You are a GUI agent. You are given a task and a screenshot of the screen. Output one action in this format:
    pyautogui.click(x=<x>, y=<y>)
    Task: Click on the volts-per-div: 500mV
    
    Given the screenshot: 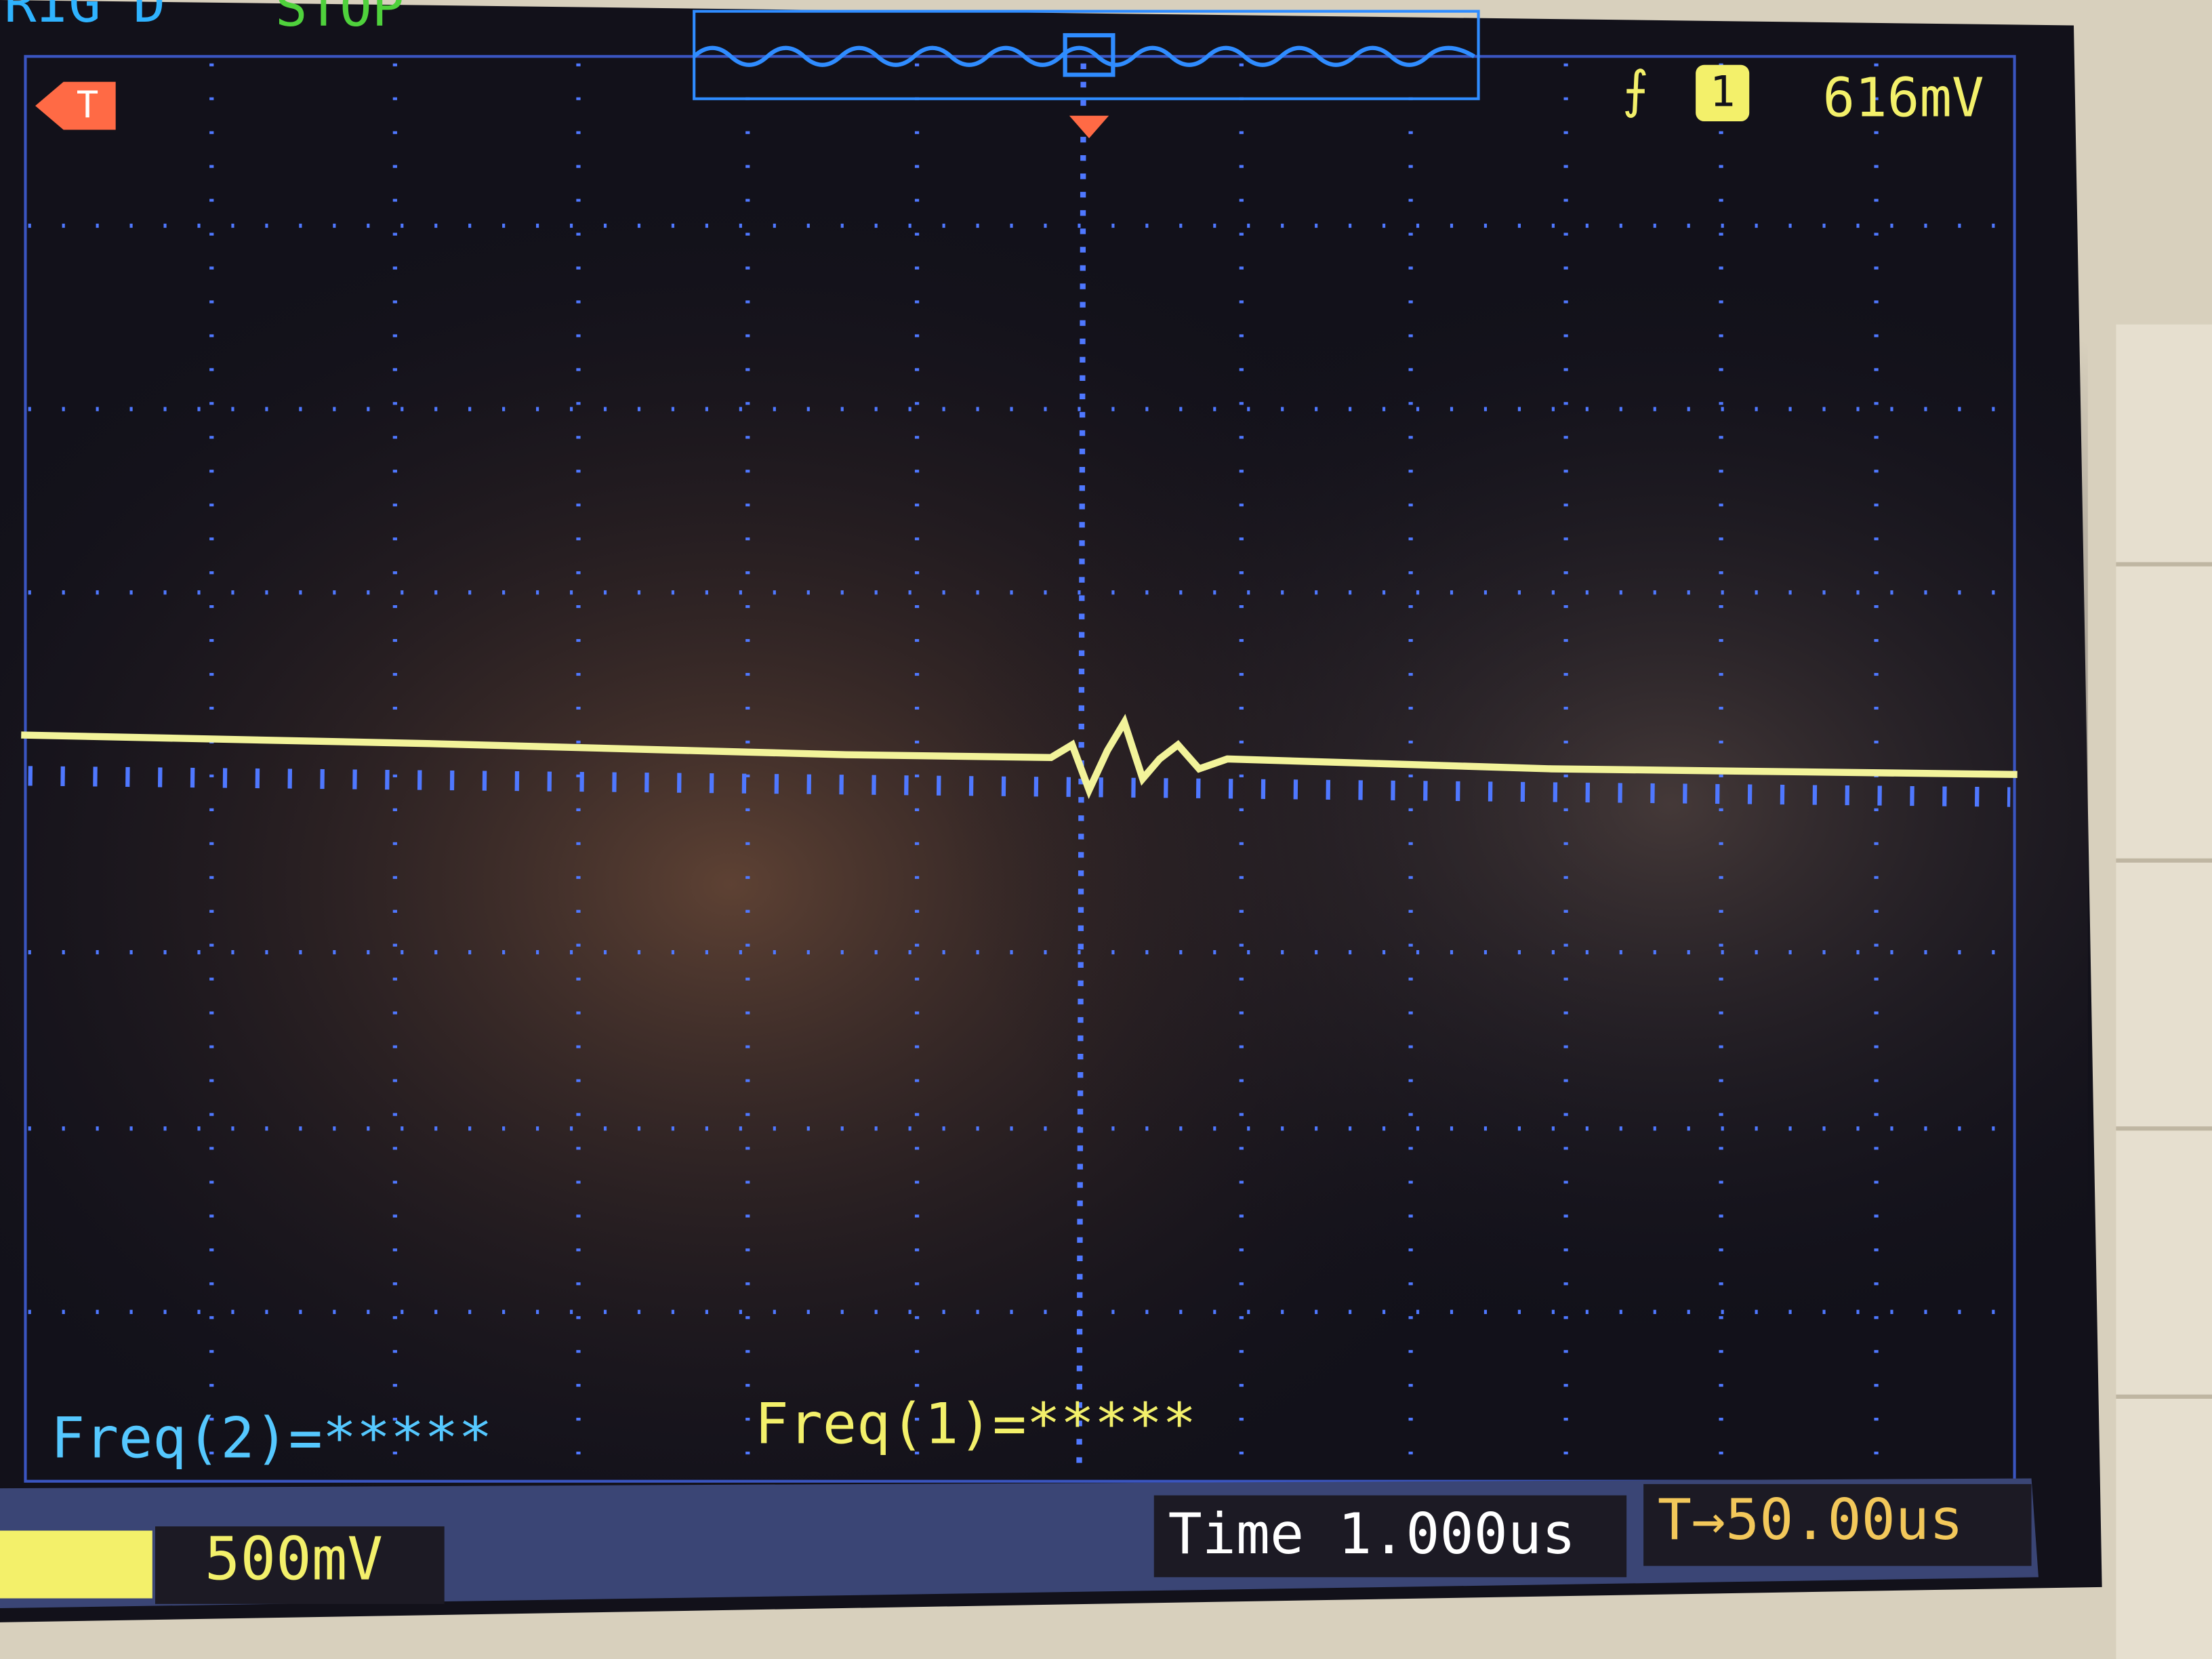 What is the action you would take?
    pyautogui.click(x=294, y=1559)
    